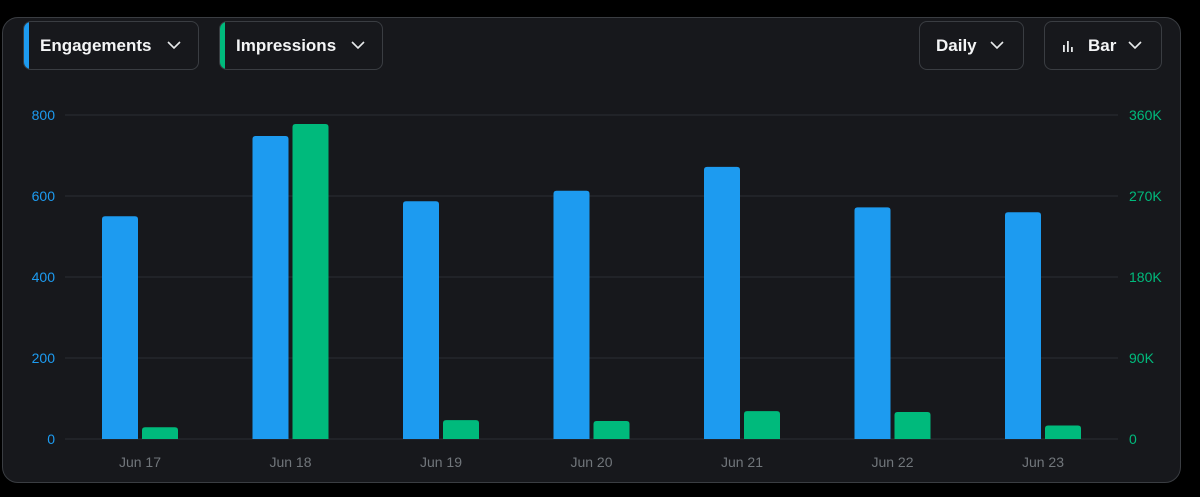 The width and height of the screenshot is (1200, 497). I want to click on x-tick-label: Jun 22, so click(892, 462).